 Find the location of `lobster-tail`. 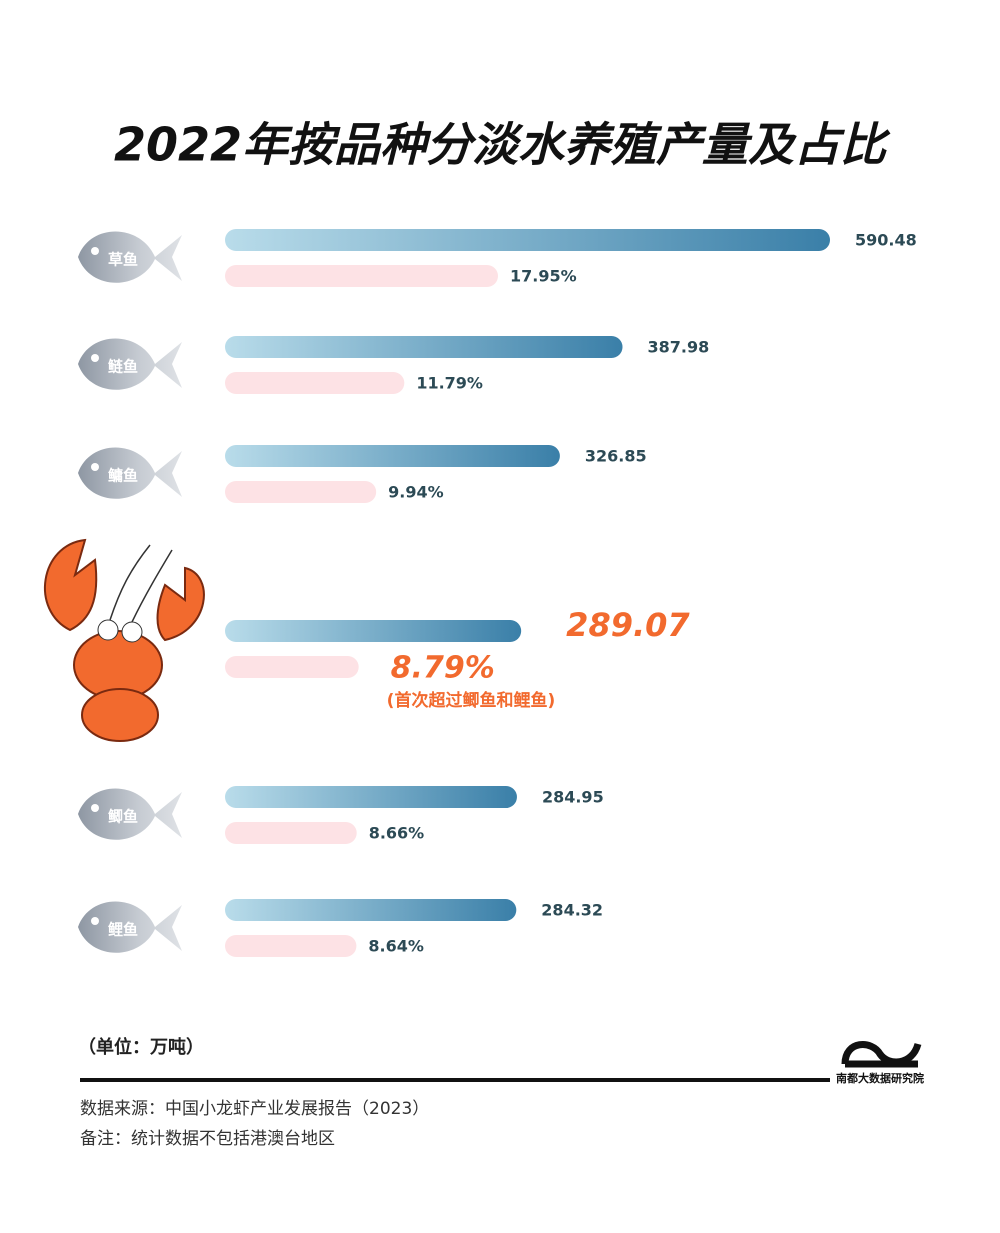

lobster-tail is located at coordinates (120, 715).